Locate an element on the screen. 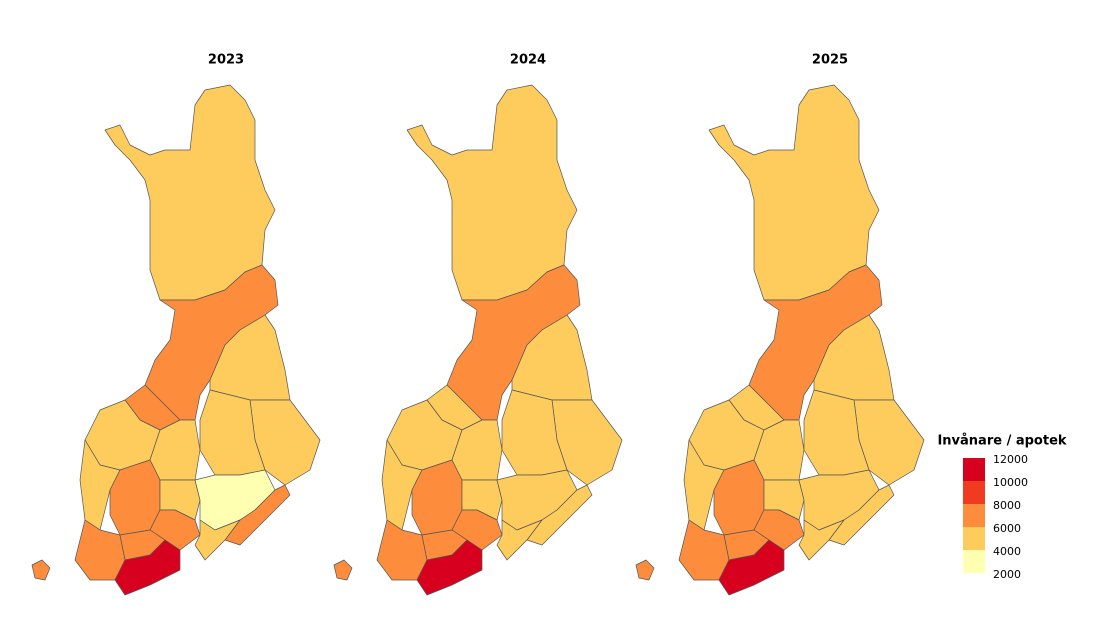  legend-label: 8000 is located at coordinates (1007, 505).